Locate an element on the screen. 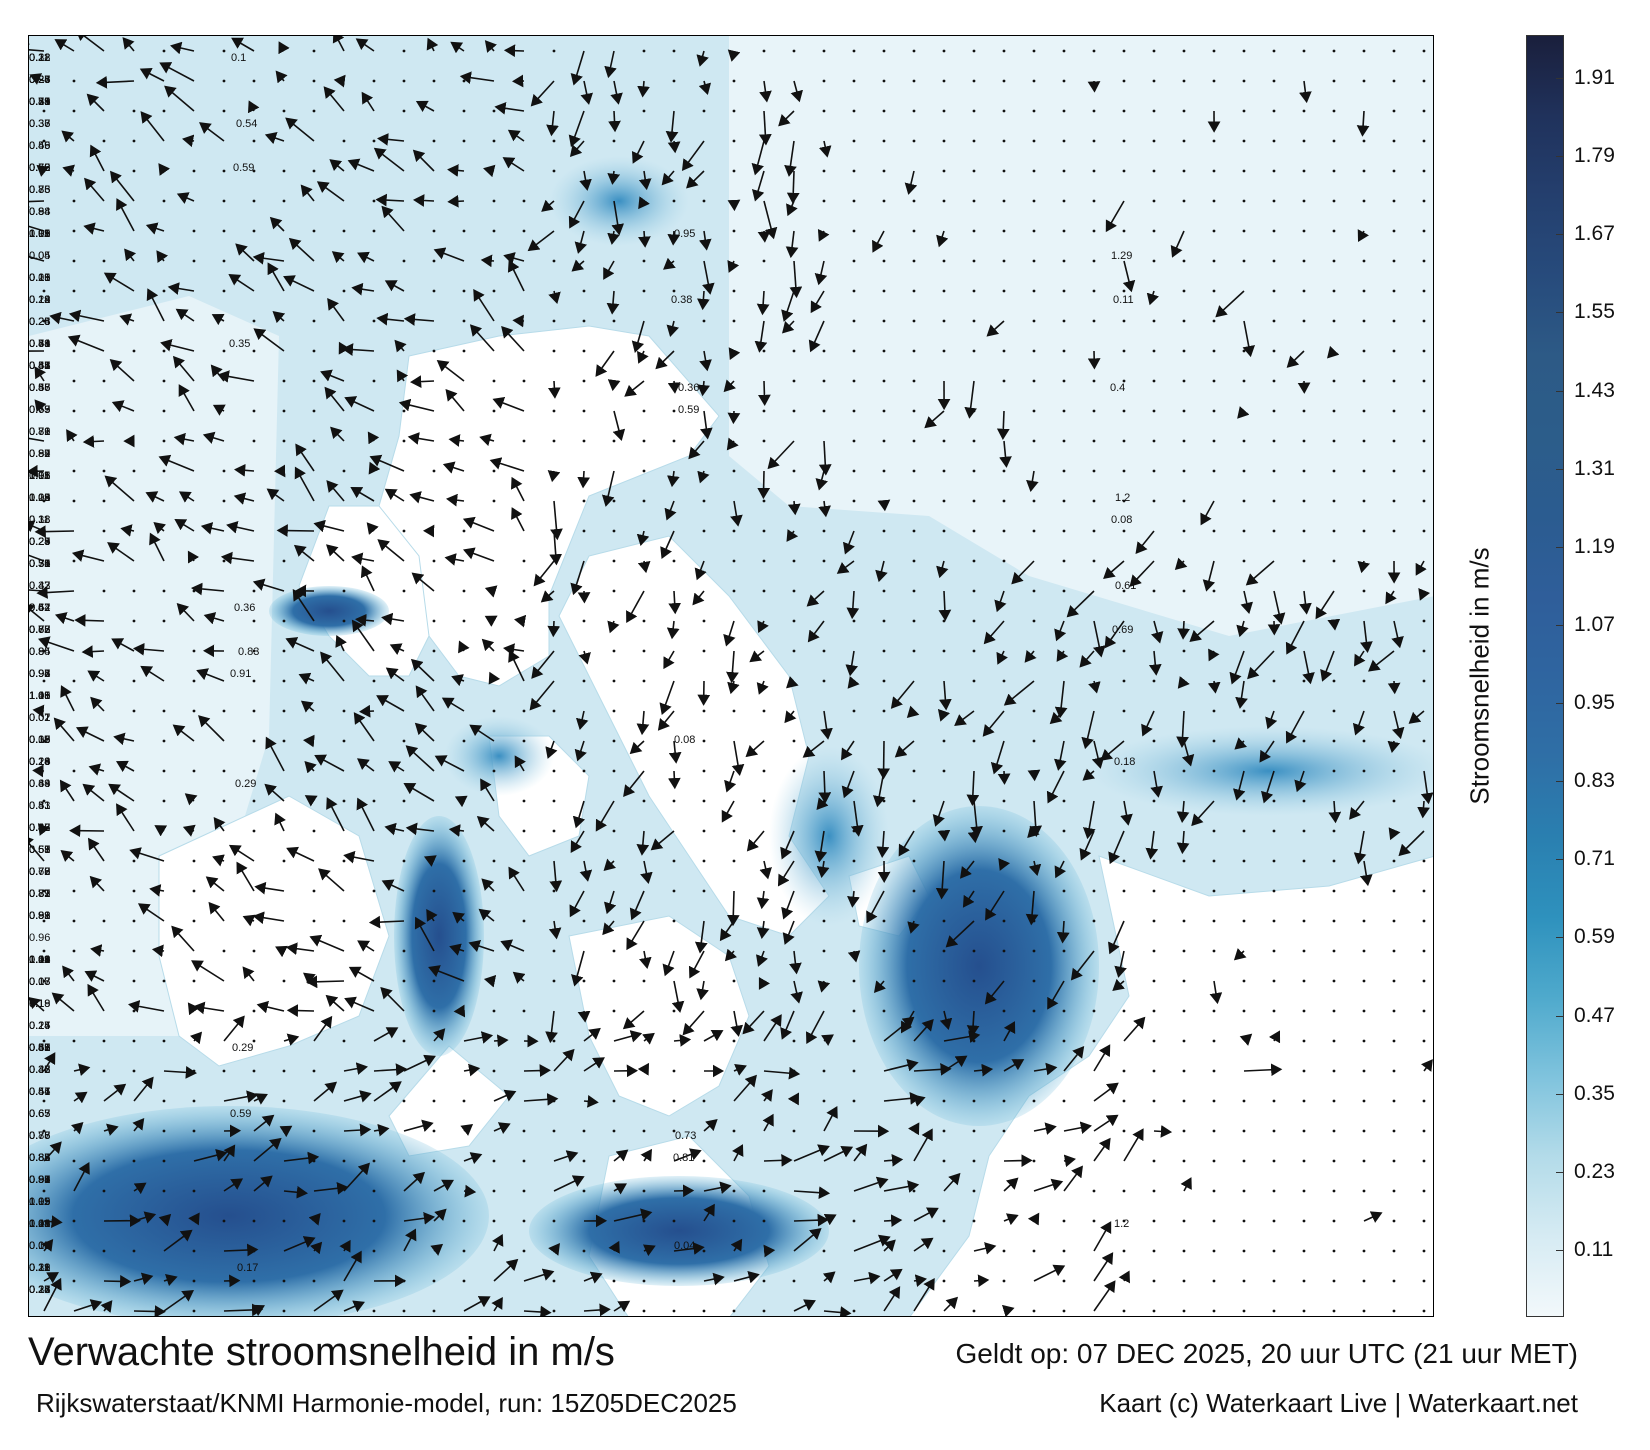  speed-value-label: 0.04 is located at coordinates (39, 960).